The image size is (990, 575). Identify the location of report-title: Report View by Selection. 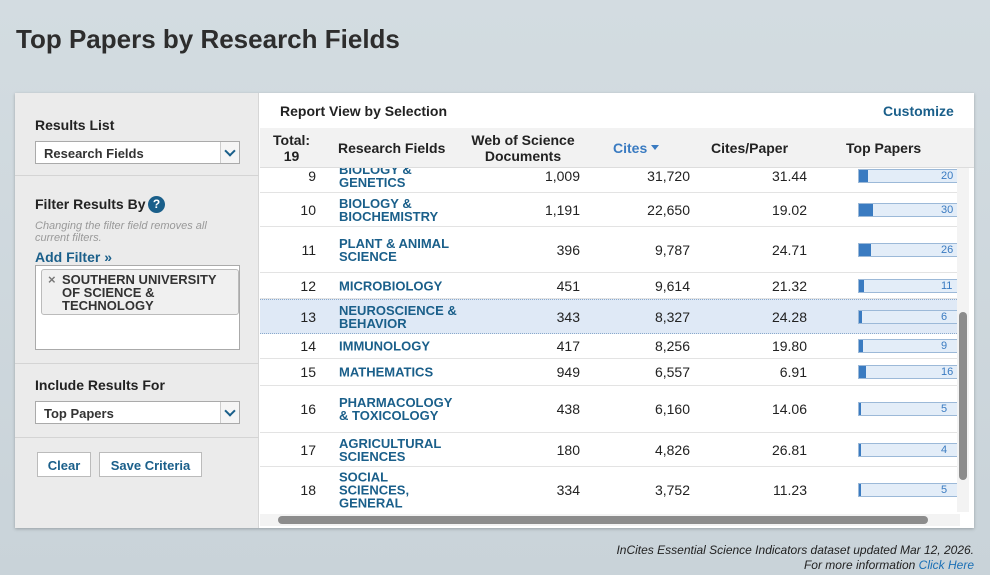
(364, 111).